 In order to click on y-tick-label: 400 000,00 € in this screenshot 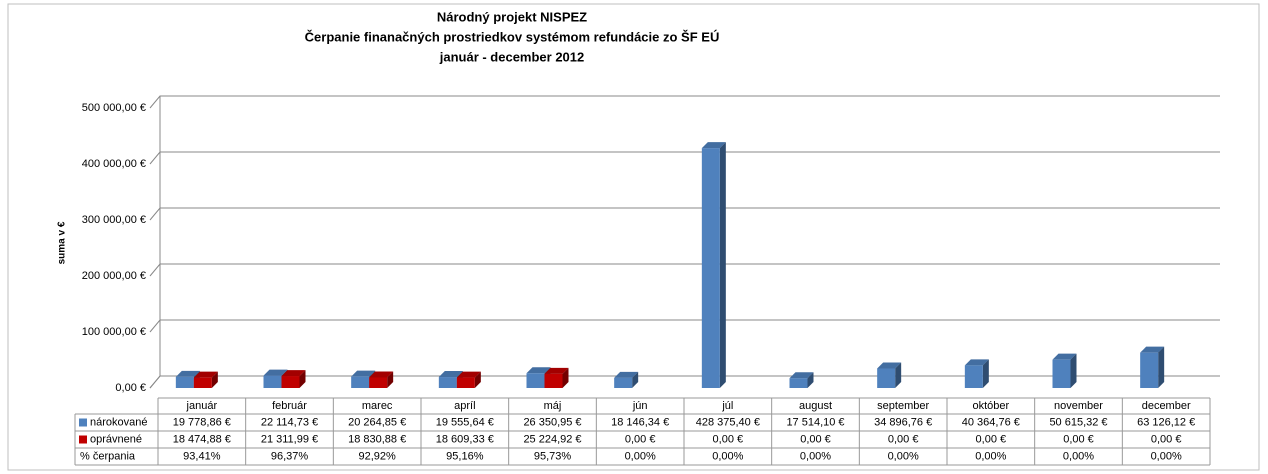, I will do `click(114, 164)`.